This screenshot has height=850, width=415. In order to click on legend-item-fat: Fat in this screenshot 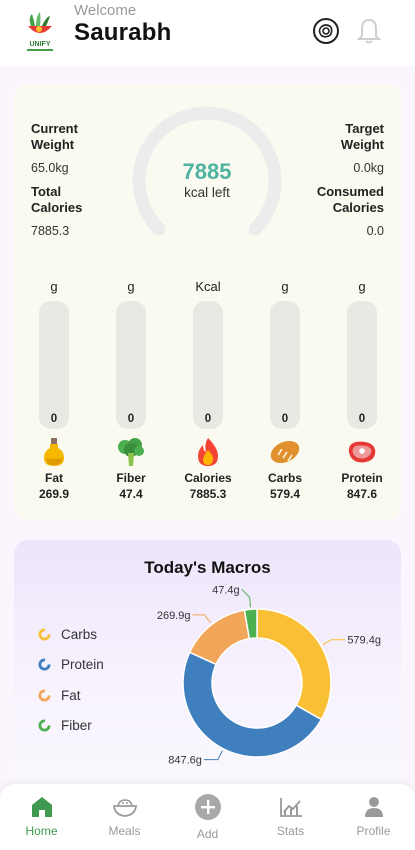, I will do `click(59, 695)`.